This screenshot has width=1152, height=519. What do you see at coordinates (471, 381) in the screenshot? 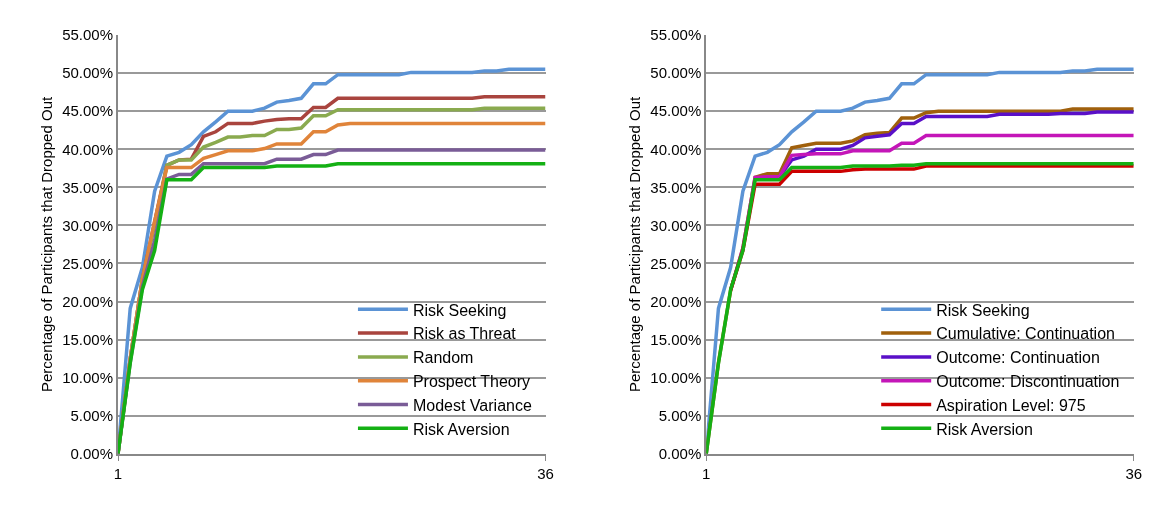
I see `legend-label: Prospect Theory` at bounding box center [471, 381].